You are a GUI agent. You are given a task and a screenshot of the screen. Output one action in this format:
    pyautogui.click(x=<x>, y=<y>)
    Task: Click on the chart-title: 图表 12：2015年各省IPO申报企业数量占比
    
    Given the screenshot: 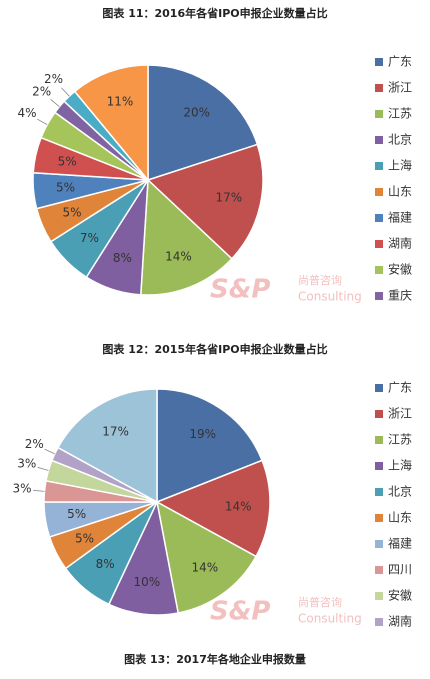 What is the action you would take?
    pyautogui.click(x=214, y=349)
    